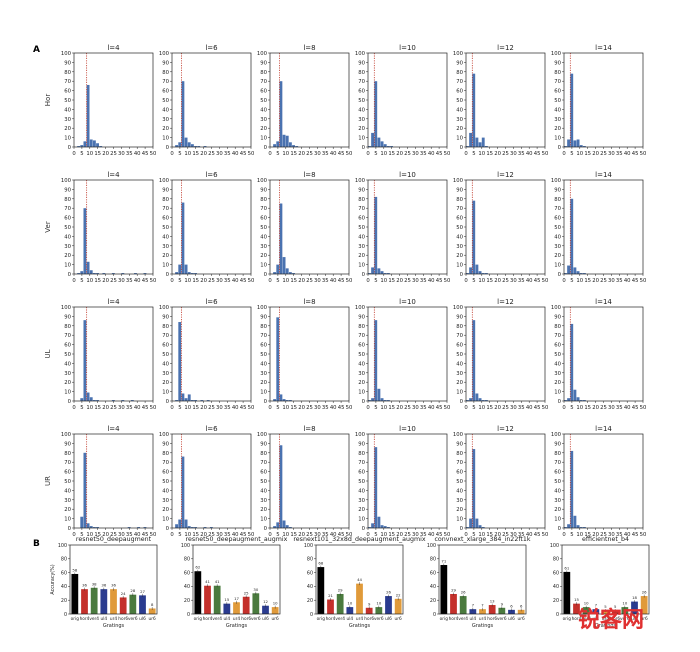 The image size is (700, 652). I want to click on x-tick-label: ul4, so click(473, 619).